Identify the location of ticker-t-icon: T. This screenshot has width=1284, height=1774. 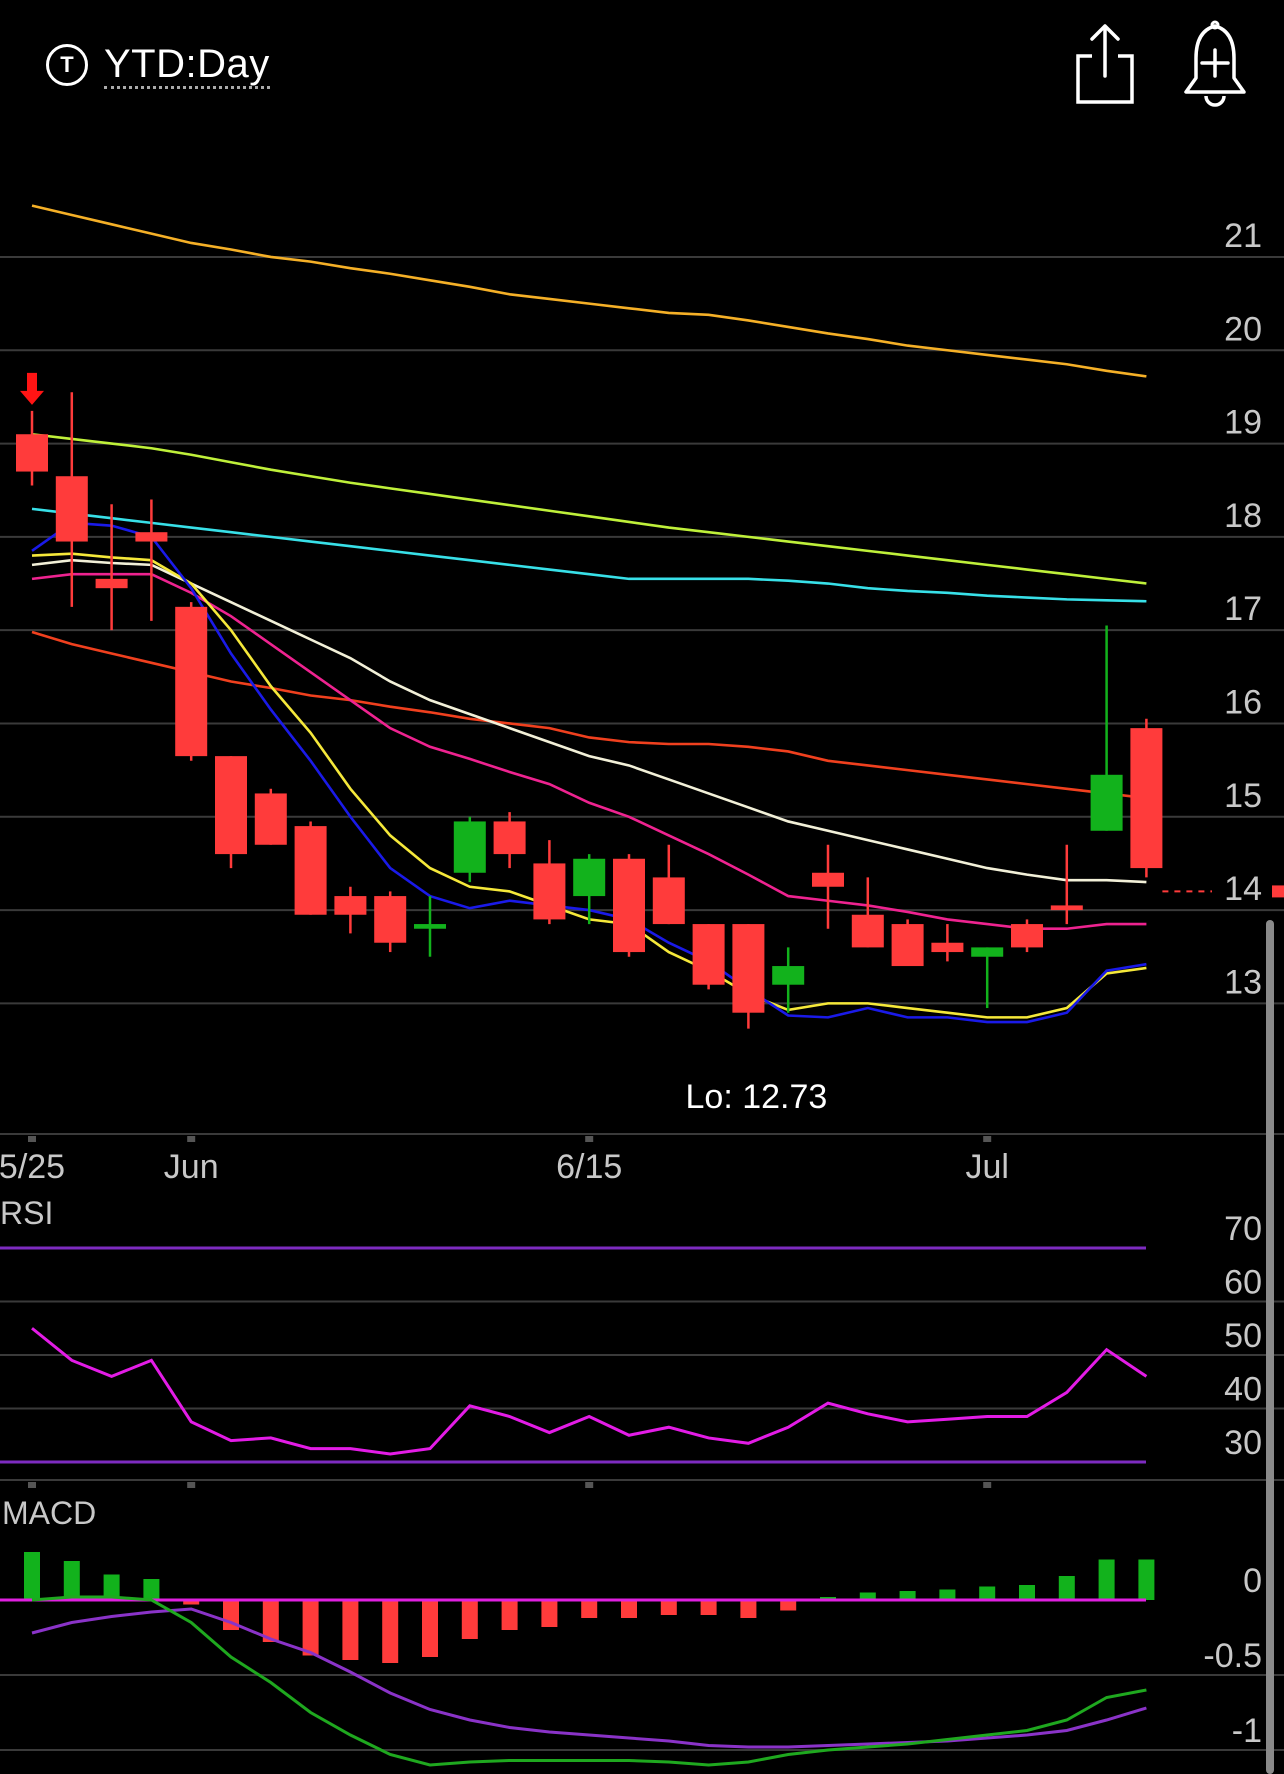
(67, 65).